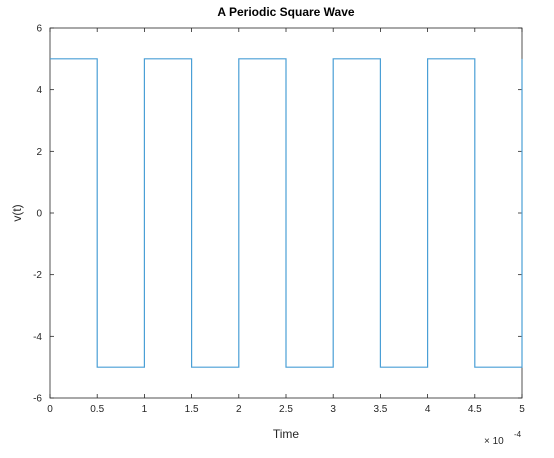 The width and height of the screenshot is (554, 458). Describe the element at coordinates (17, 212) in the screenshot. I see `y-axis-label: v(t)` at that location.